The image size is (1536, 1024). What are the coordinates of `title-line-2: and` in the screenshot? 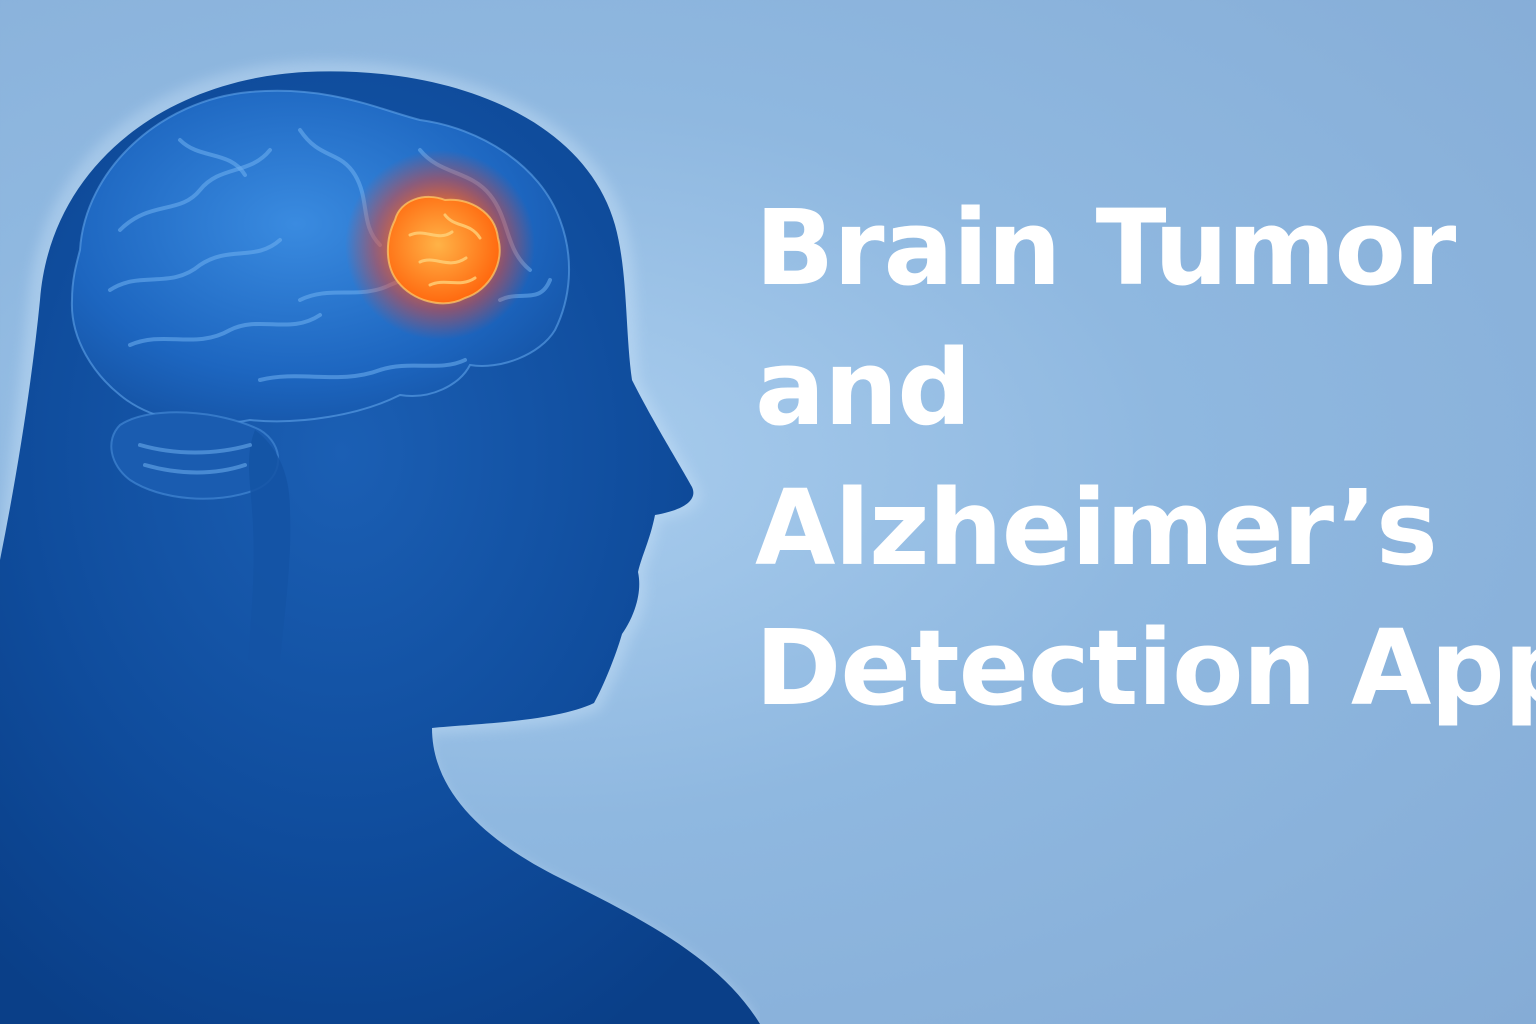 It's located at (863, 388).